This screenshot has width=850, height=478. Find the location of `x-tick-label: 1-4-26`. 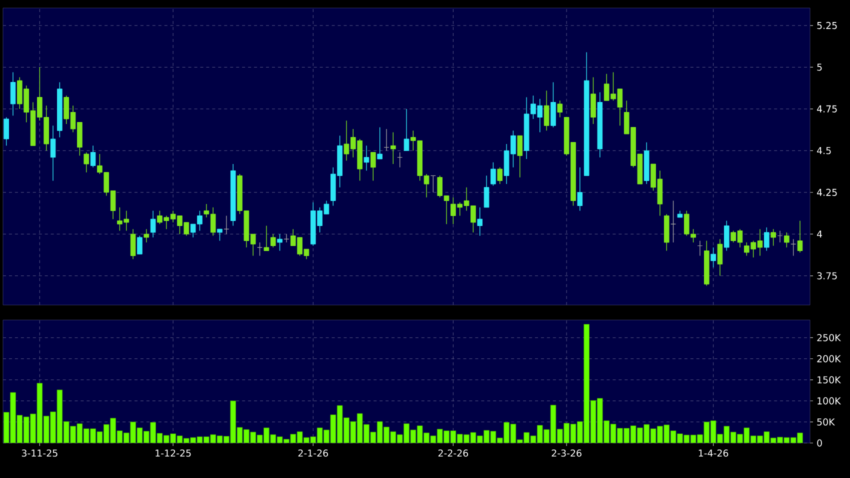

x-tick-label: 1-4-26 is located at coordinates (713, 453).